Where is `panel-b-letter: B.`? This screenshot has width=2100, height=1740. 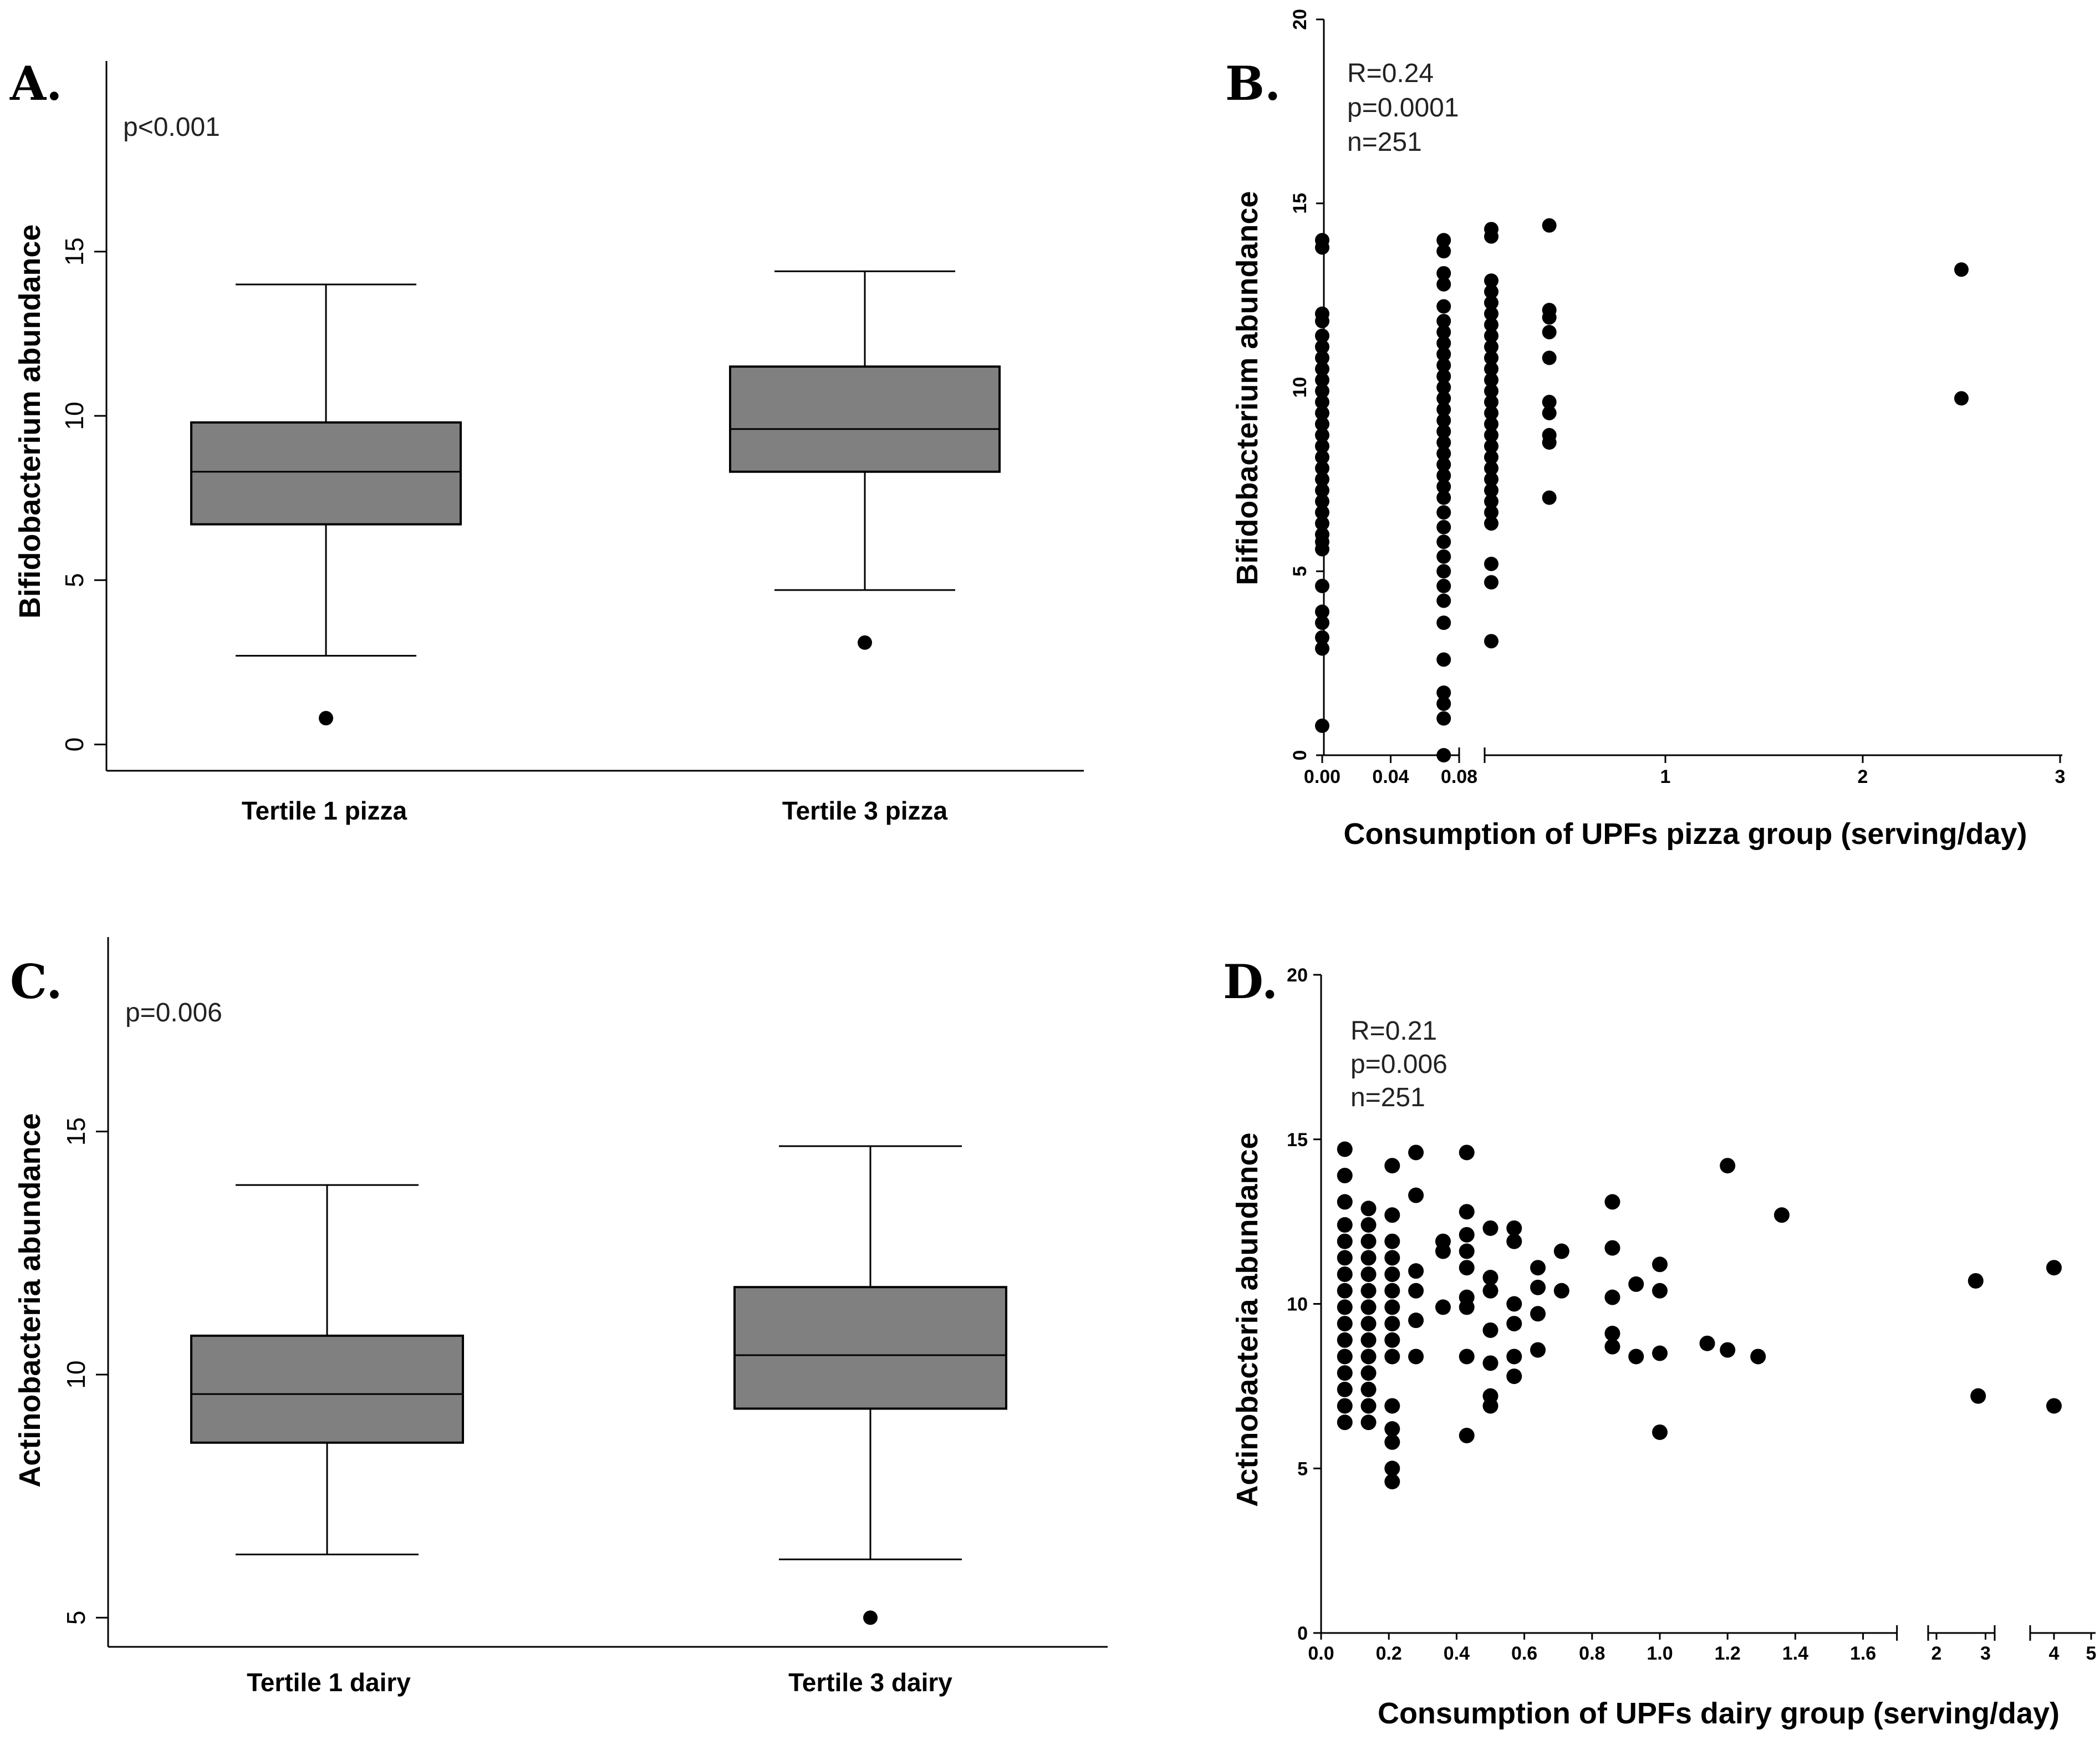
panel-b-letter: B. is located at coordinates (1253, 83).